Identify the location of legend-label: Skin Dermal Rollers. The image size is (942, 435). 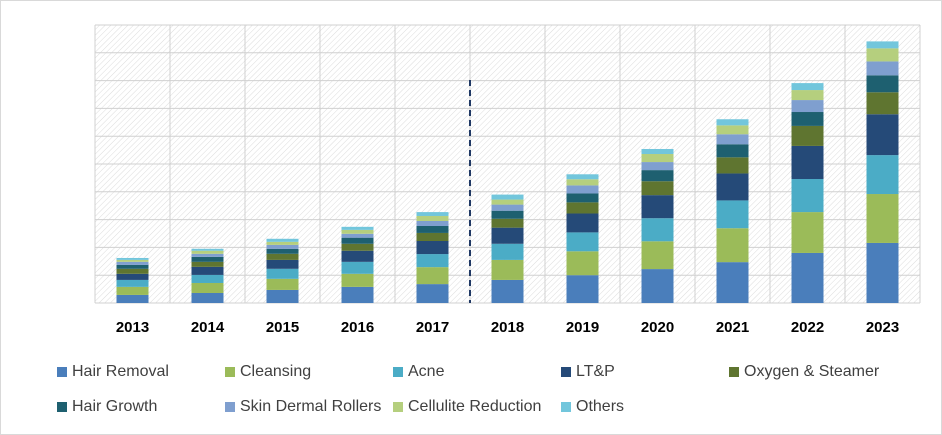
(310, 406).